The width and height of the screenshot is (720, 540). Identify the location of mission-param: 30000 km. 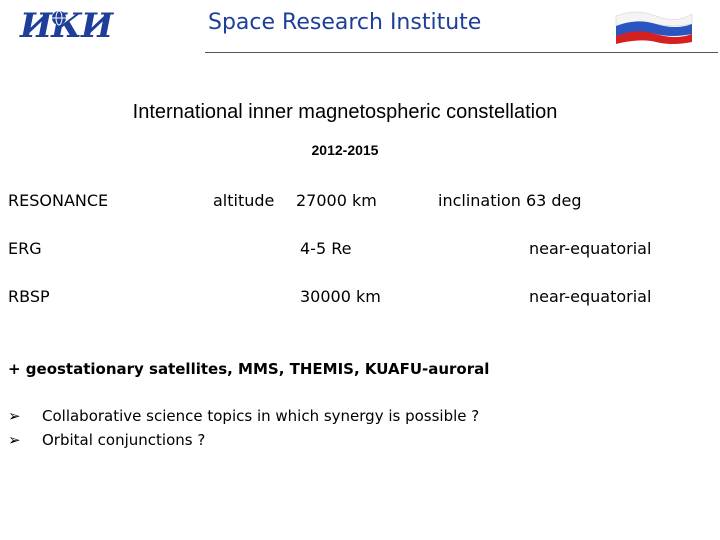
(340, 296).